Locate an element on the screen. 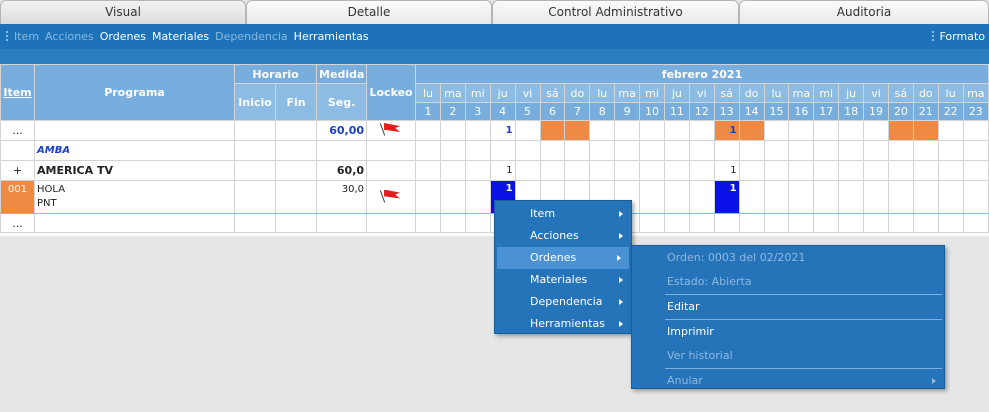  toolbar-formato: Formato is located at coordinates (962, 36).